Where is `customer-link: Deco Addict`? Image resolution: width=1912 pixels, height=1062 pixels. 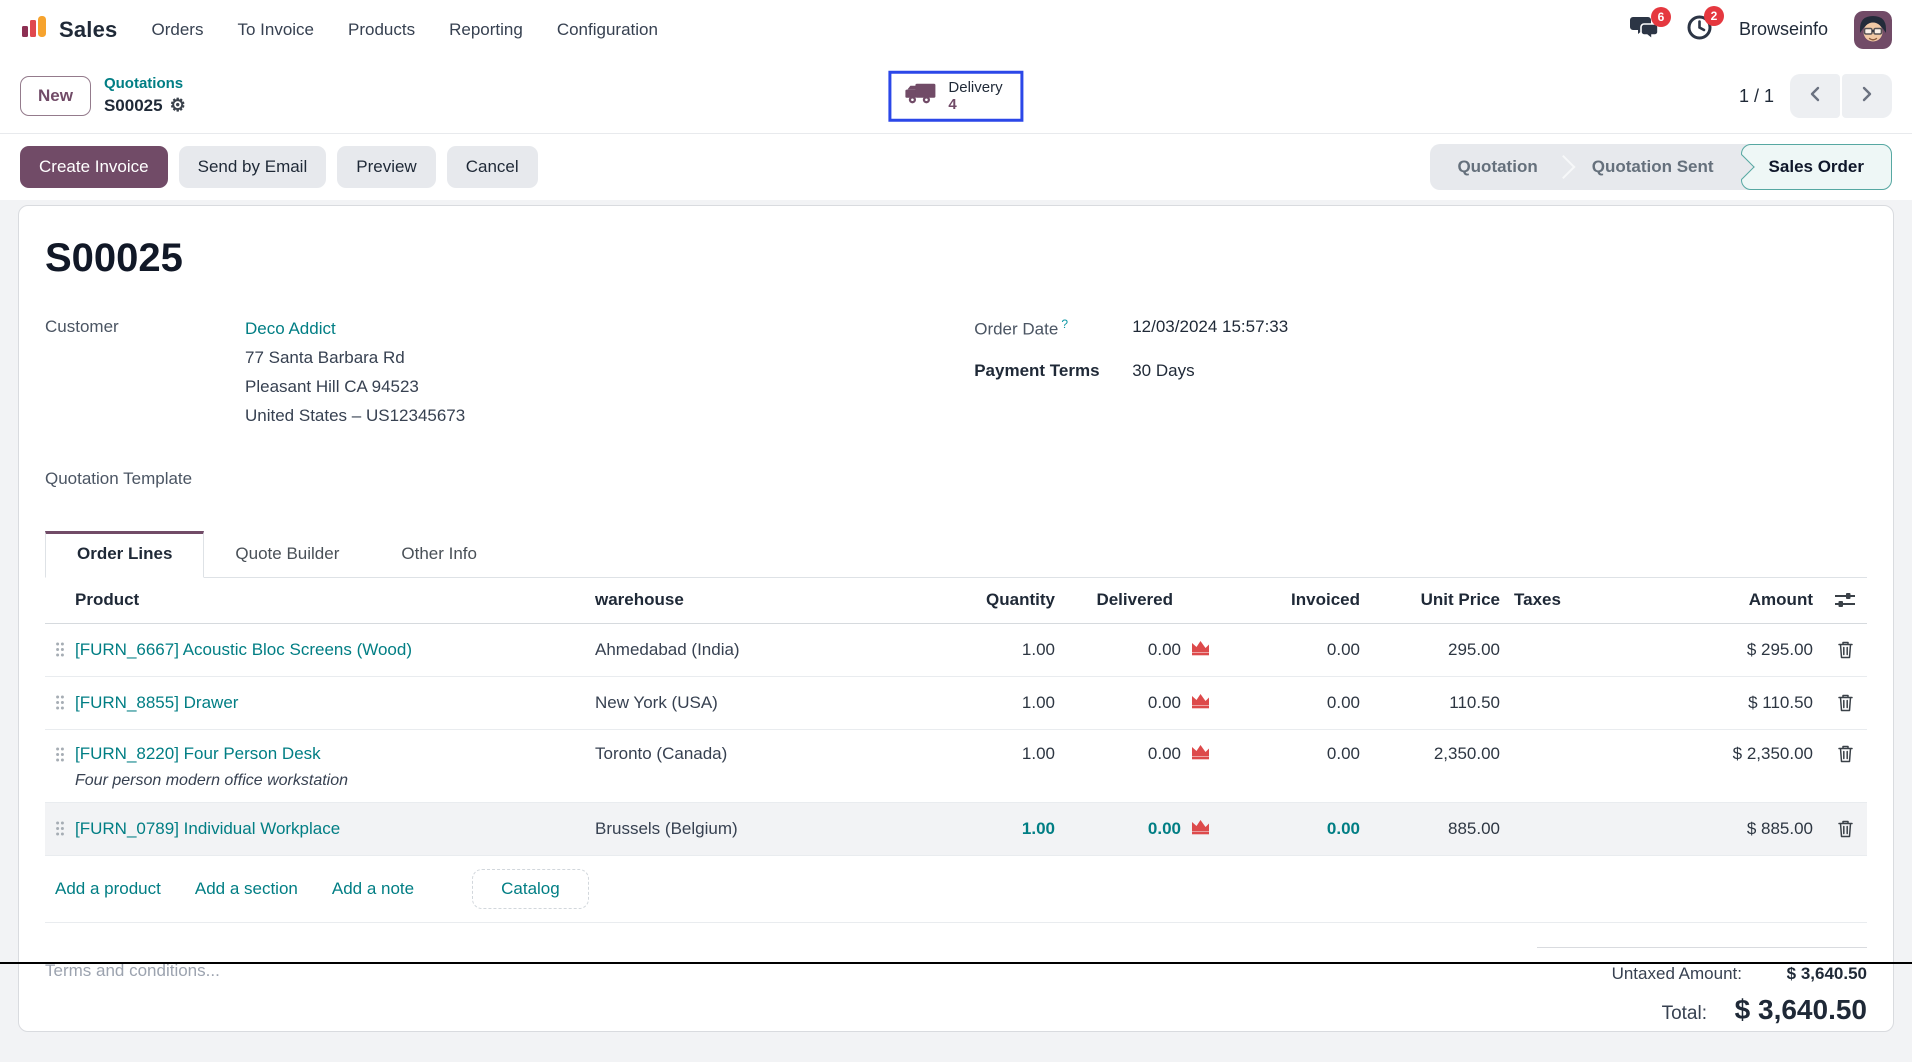
customer-link: Deco Addict is located at coordinates (290, 328).